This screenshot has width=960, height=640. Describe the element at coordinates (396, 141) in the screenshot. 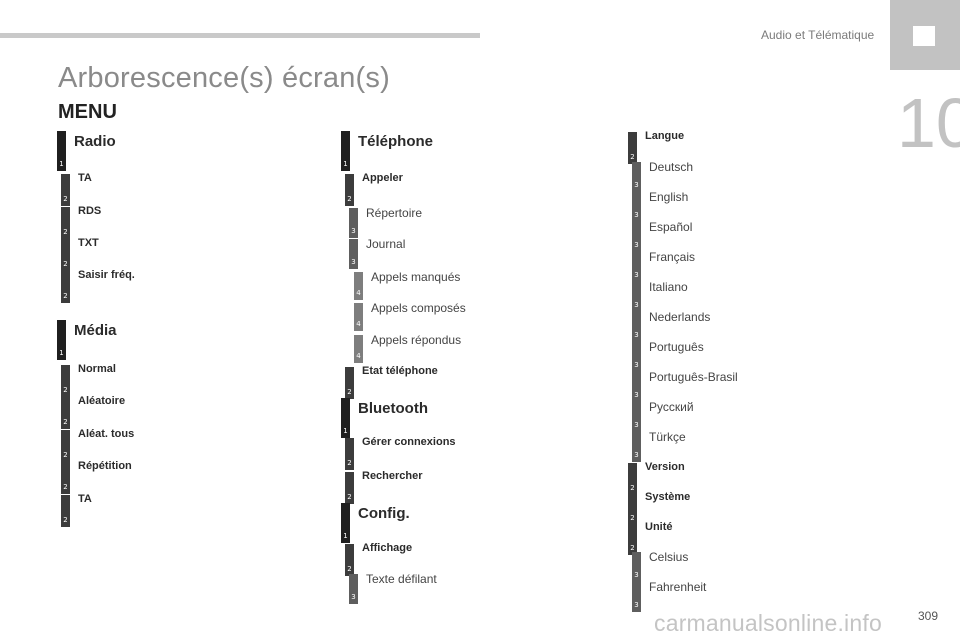

I see `menu-node-label: Téléphone` at that location.